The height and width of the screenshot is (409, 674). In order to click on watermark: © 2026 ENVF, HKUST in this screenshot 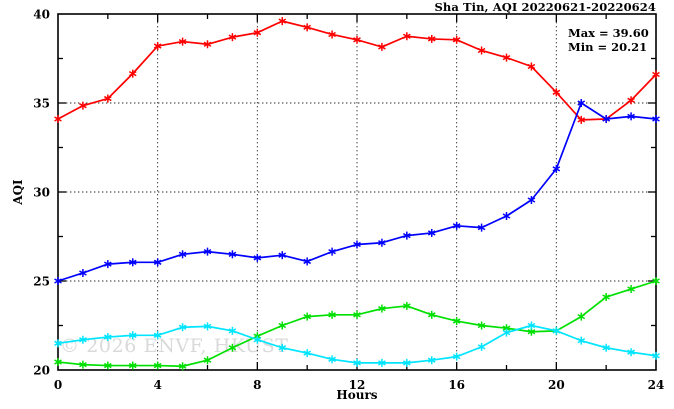, I will do `click(174, 346)`.